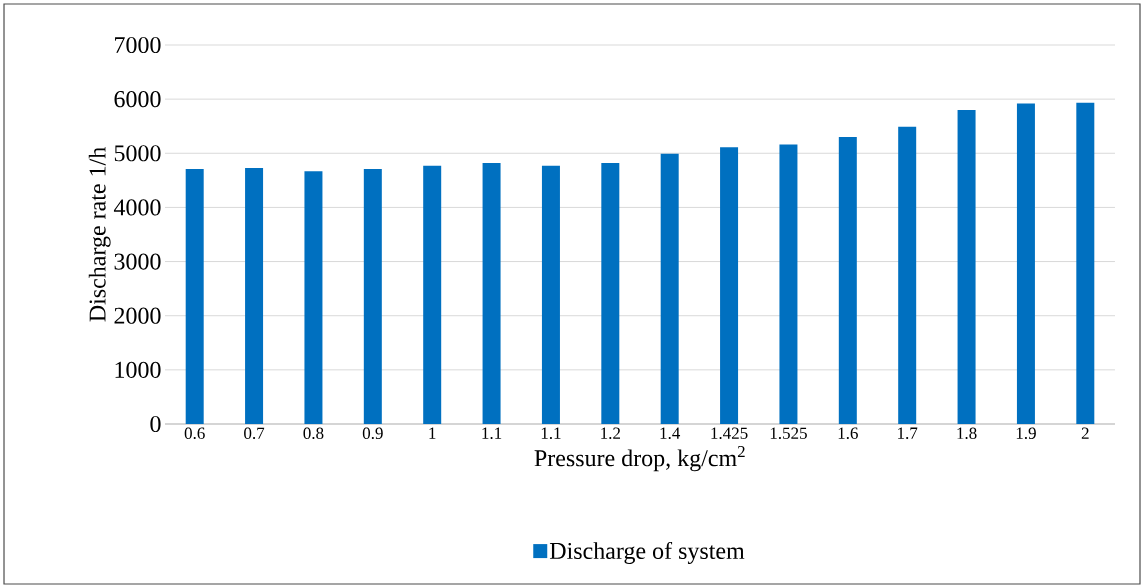  What do you see at coordinates (647, 552) in the screenshot?
I see `legend-label: Discharge of system` at bounding box center [647, 552].